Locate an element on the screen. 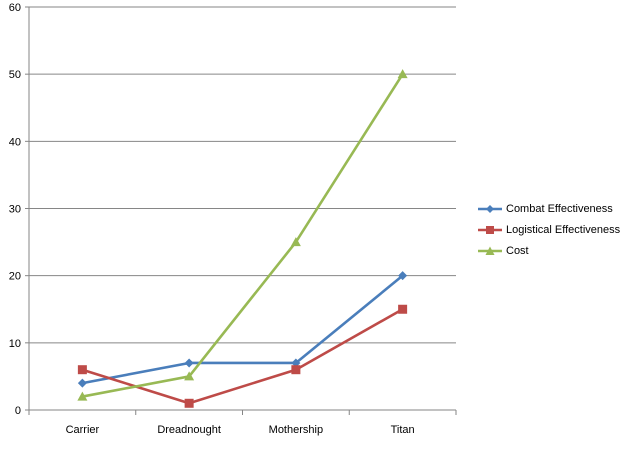 This screenshot has width=640, height=453. legend-item-cost: Cost is located at coordinates (558, 250).